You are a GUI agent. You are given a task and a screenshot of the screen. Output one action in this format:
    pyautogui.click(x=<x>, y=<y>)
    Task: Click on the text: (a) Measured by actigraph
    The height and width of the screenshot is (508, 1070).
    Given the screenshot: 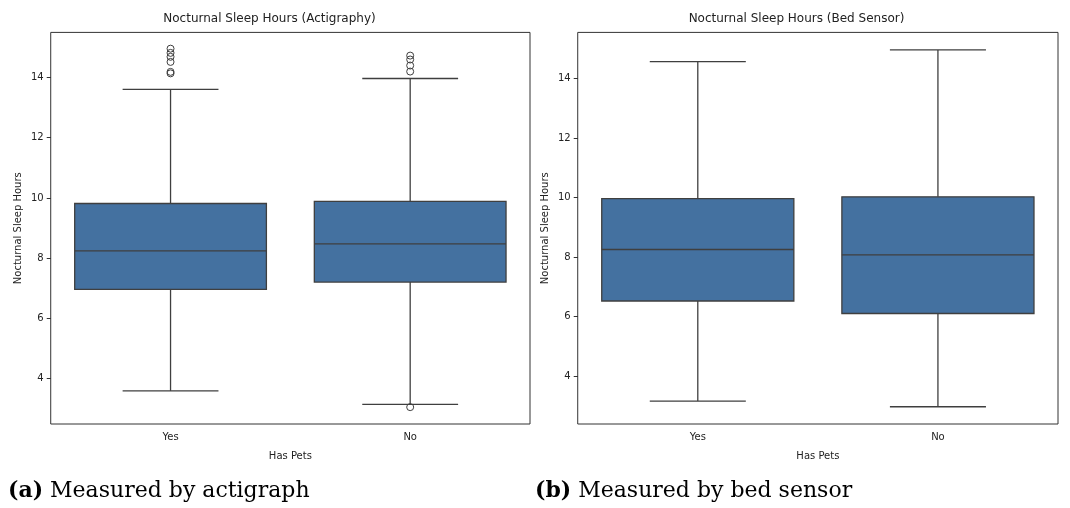 What is the action you would take?
    pyautogui.click(x=159, y=489)
    